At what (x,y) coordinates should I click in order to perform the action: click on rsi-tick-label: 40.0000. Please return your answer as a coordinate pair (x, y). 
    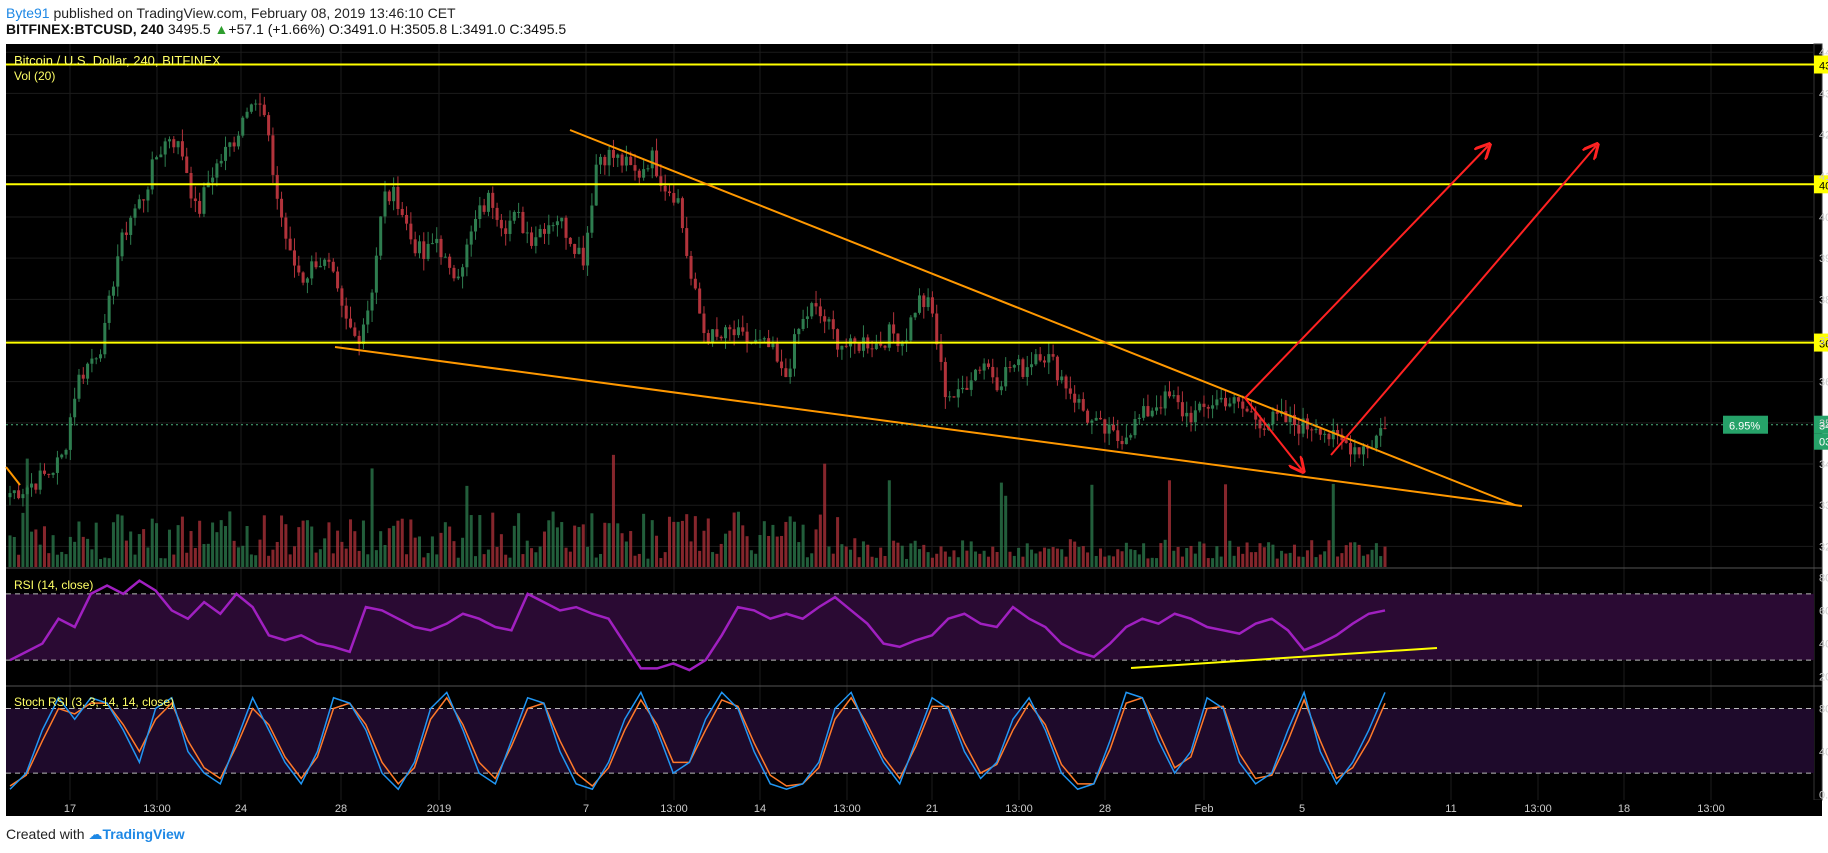
    Looking at the image, I should click on (1823, 645).